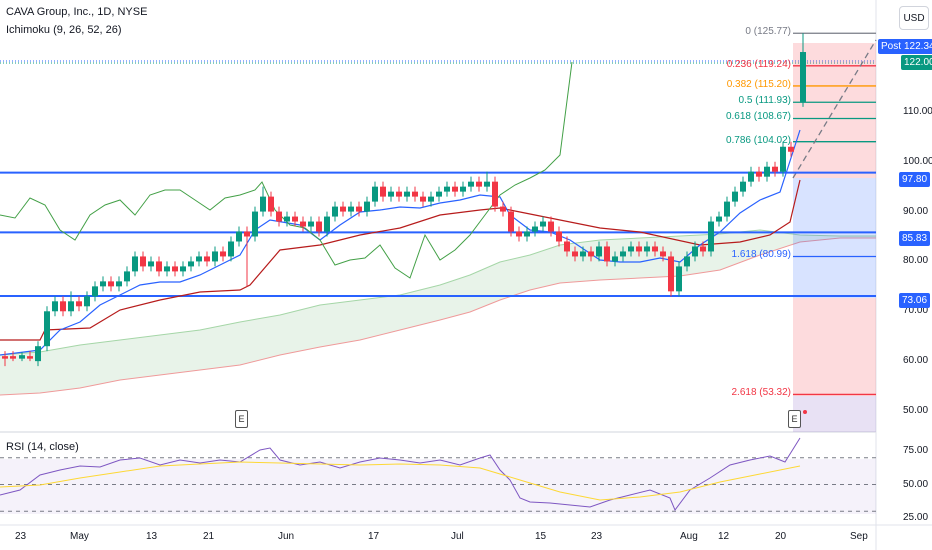 This screenshot has width=932, height=550. I want to click on level-85-83-tag: 85.83, so click(915, 238).